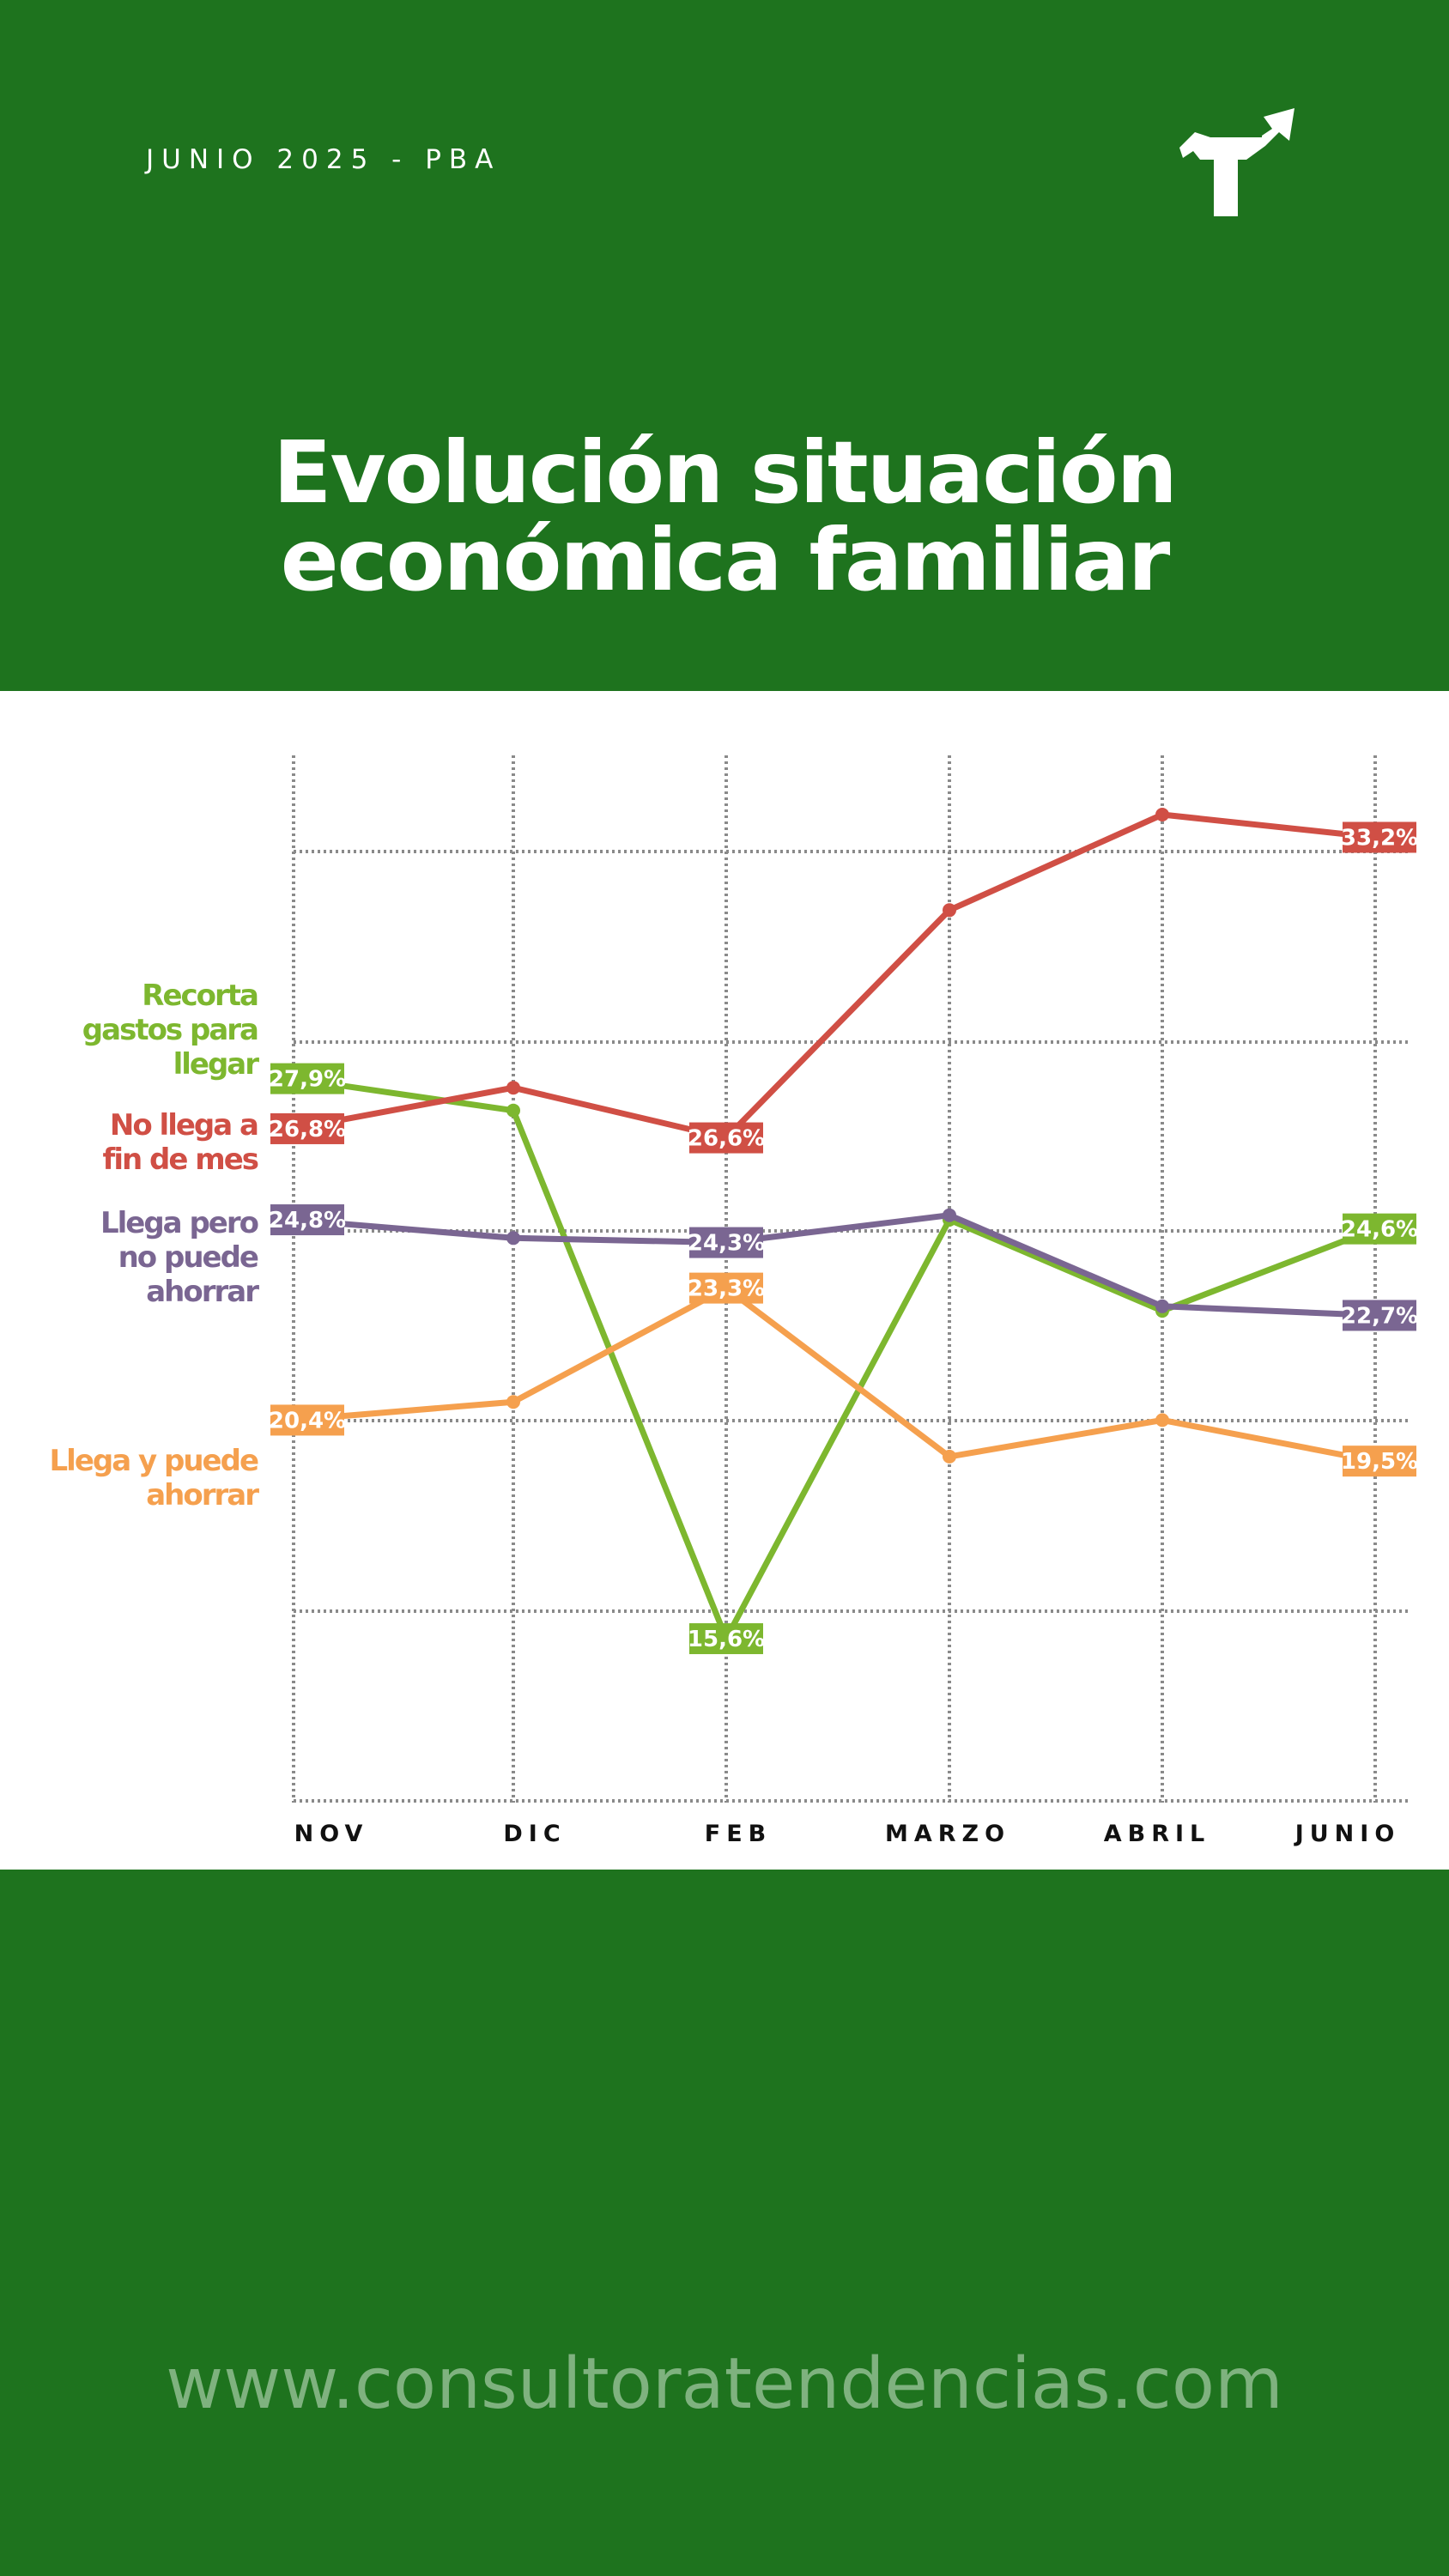 Image resolution: width=1449 pixels, height=2576 pixels. I want to click on data-label: 23,3%, so click(726, 1289).